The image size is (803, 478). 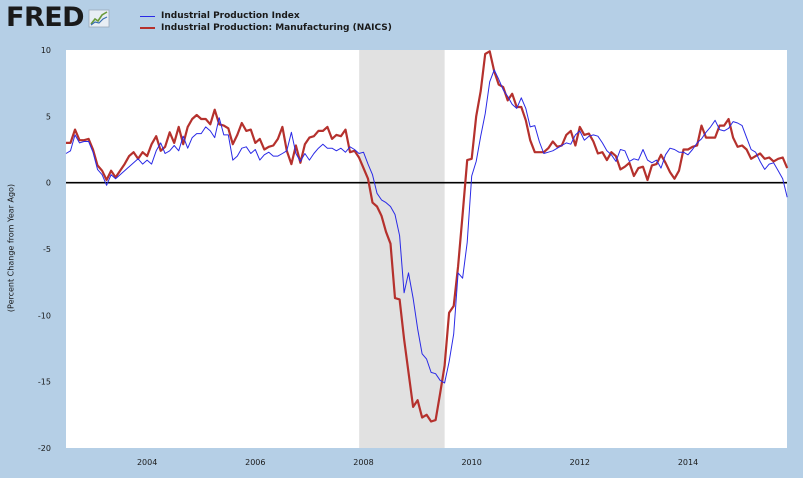 I want to click on line-chart-icon, so click(x=99, y=18).